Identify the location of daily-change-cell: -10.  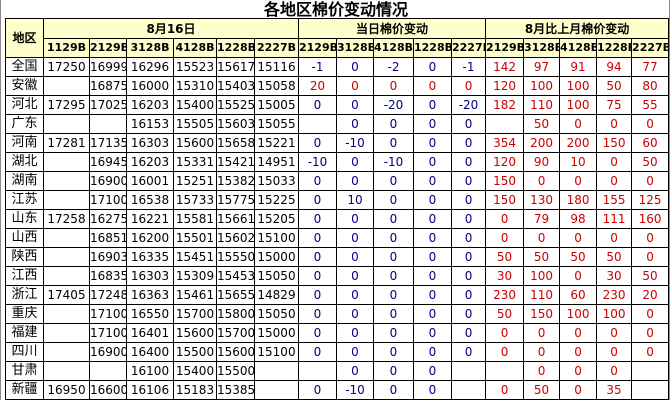
(355, 143).